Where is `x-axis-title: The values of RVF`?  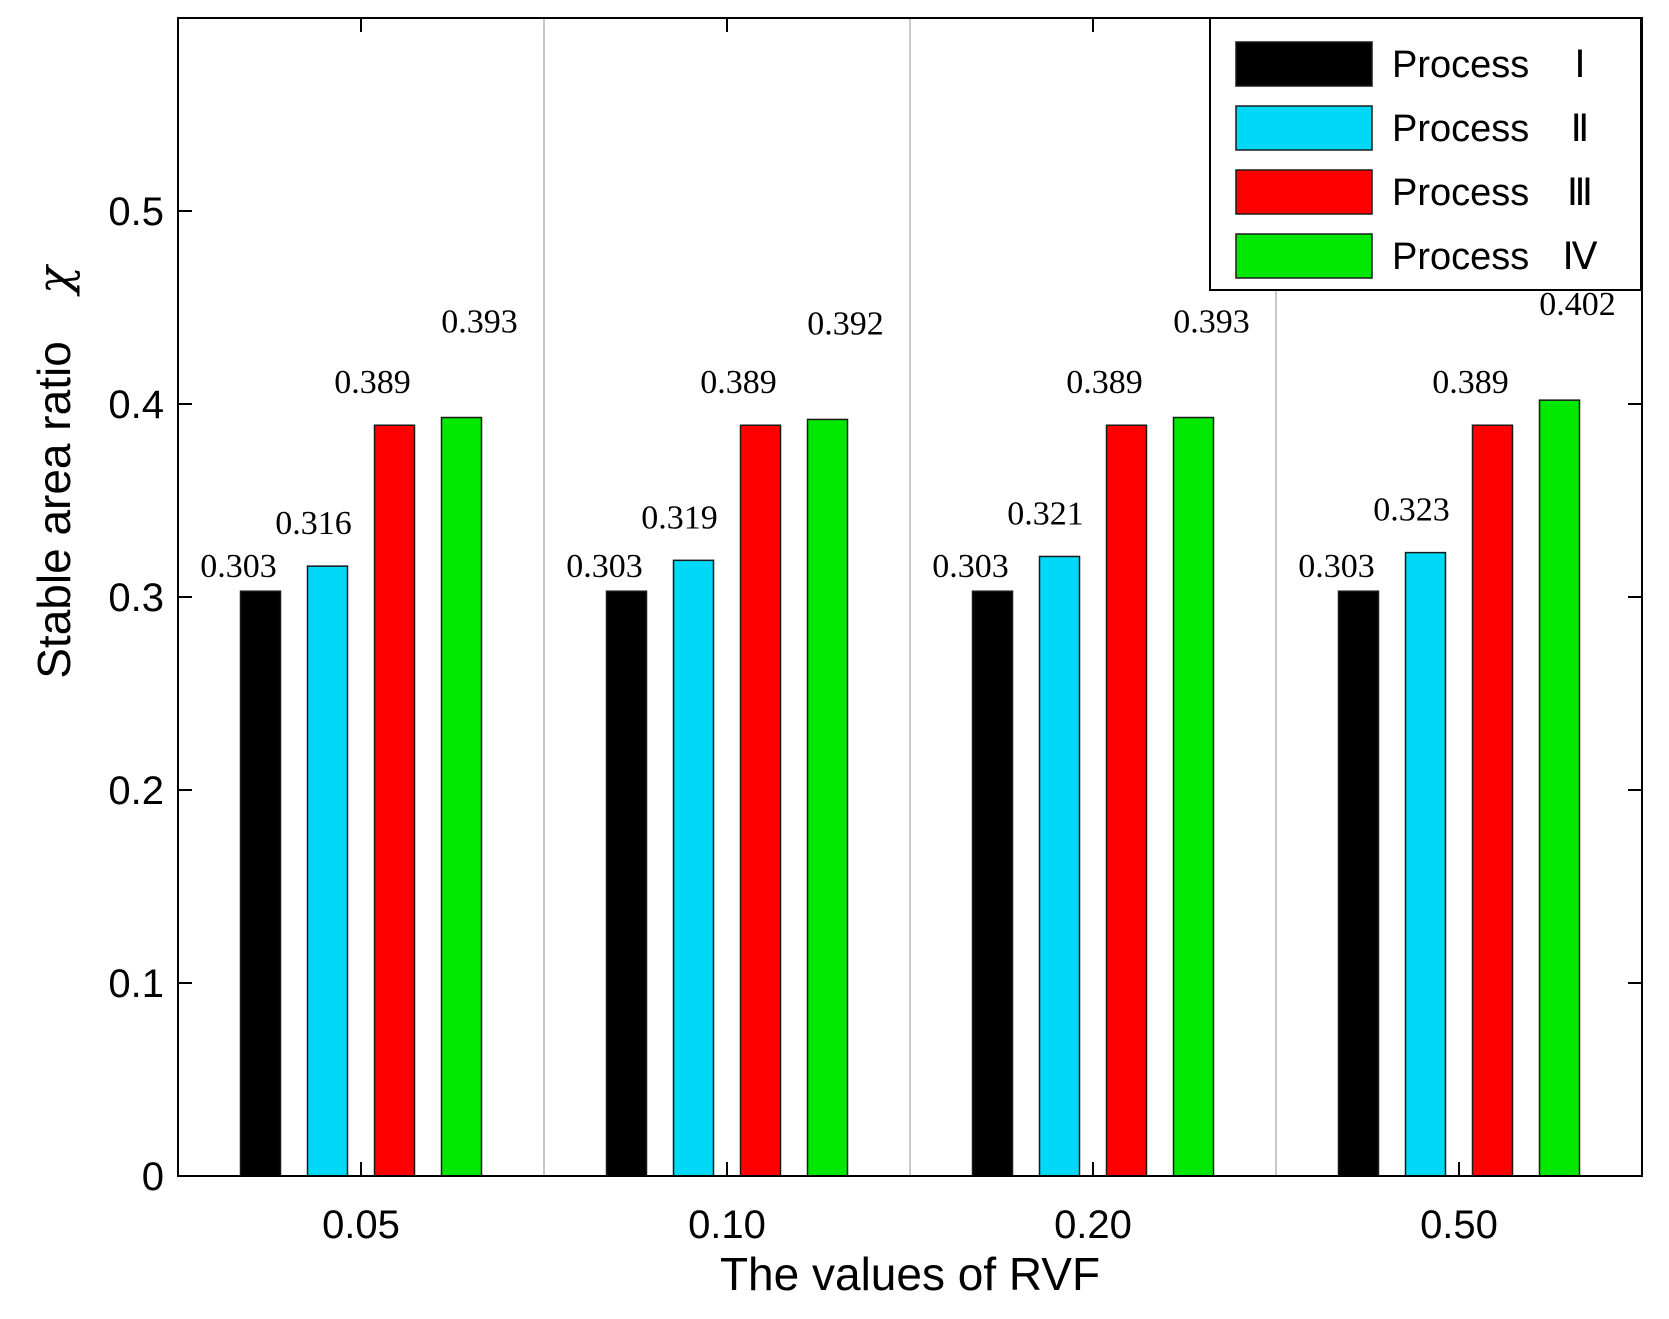
x-axis-title: The values of RVF is located at coordinates (910, 1274).